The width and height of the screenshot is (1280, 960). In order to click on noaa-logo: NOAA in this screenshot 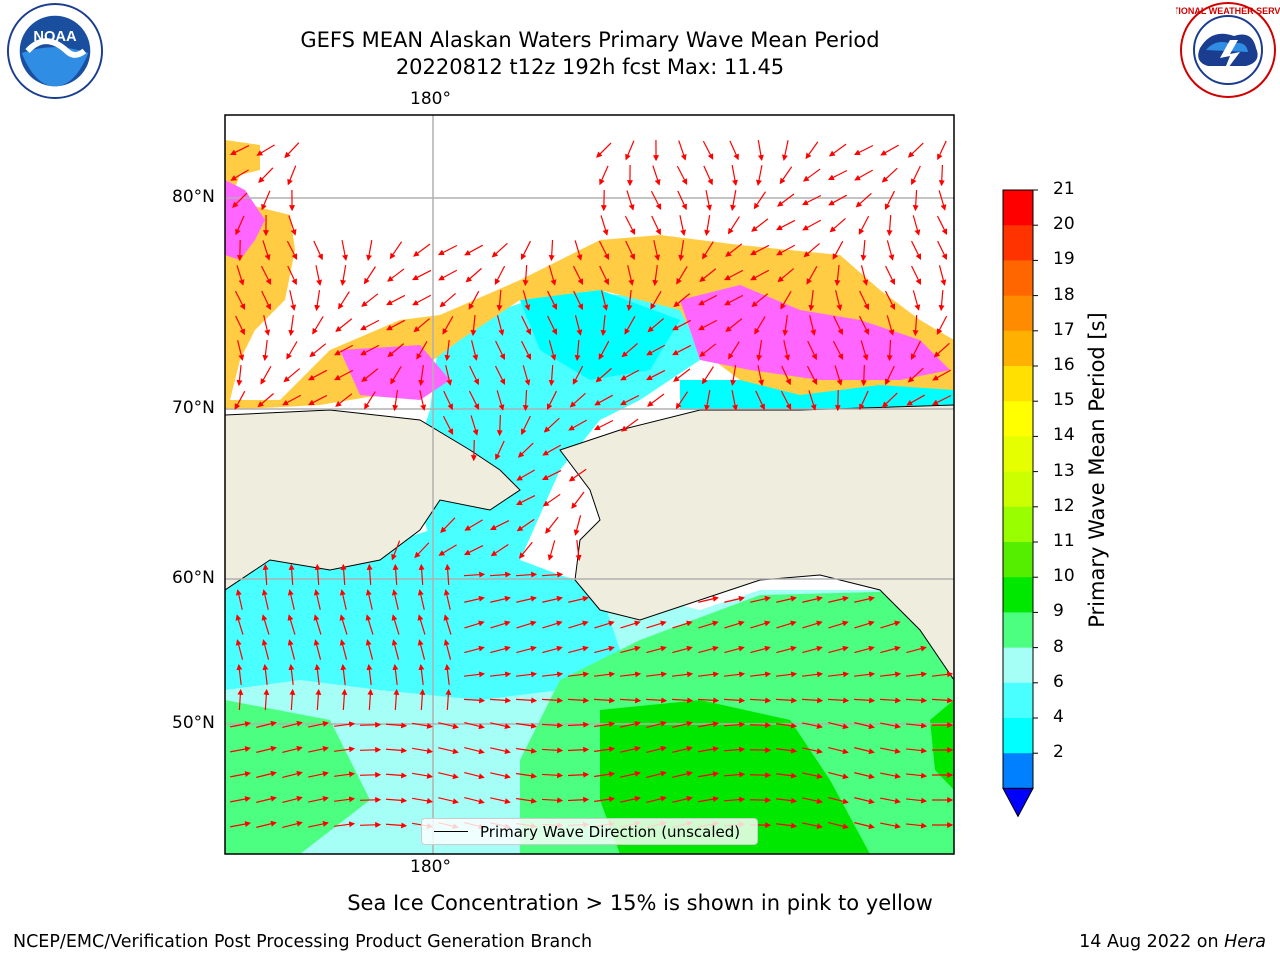, I will do `click(55, 51)`.